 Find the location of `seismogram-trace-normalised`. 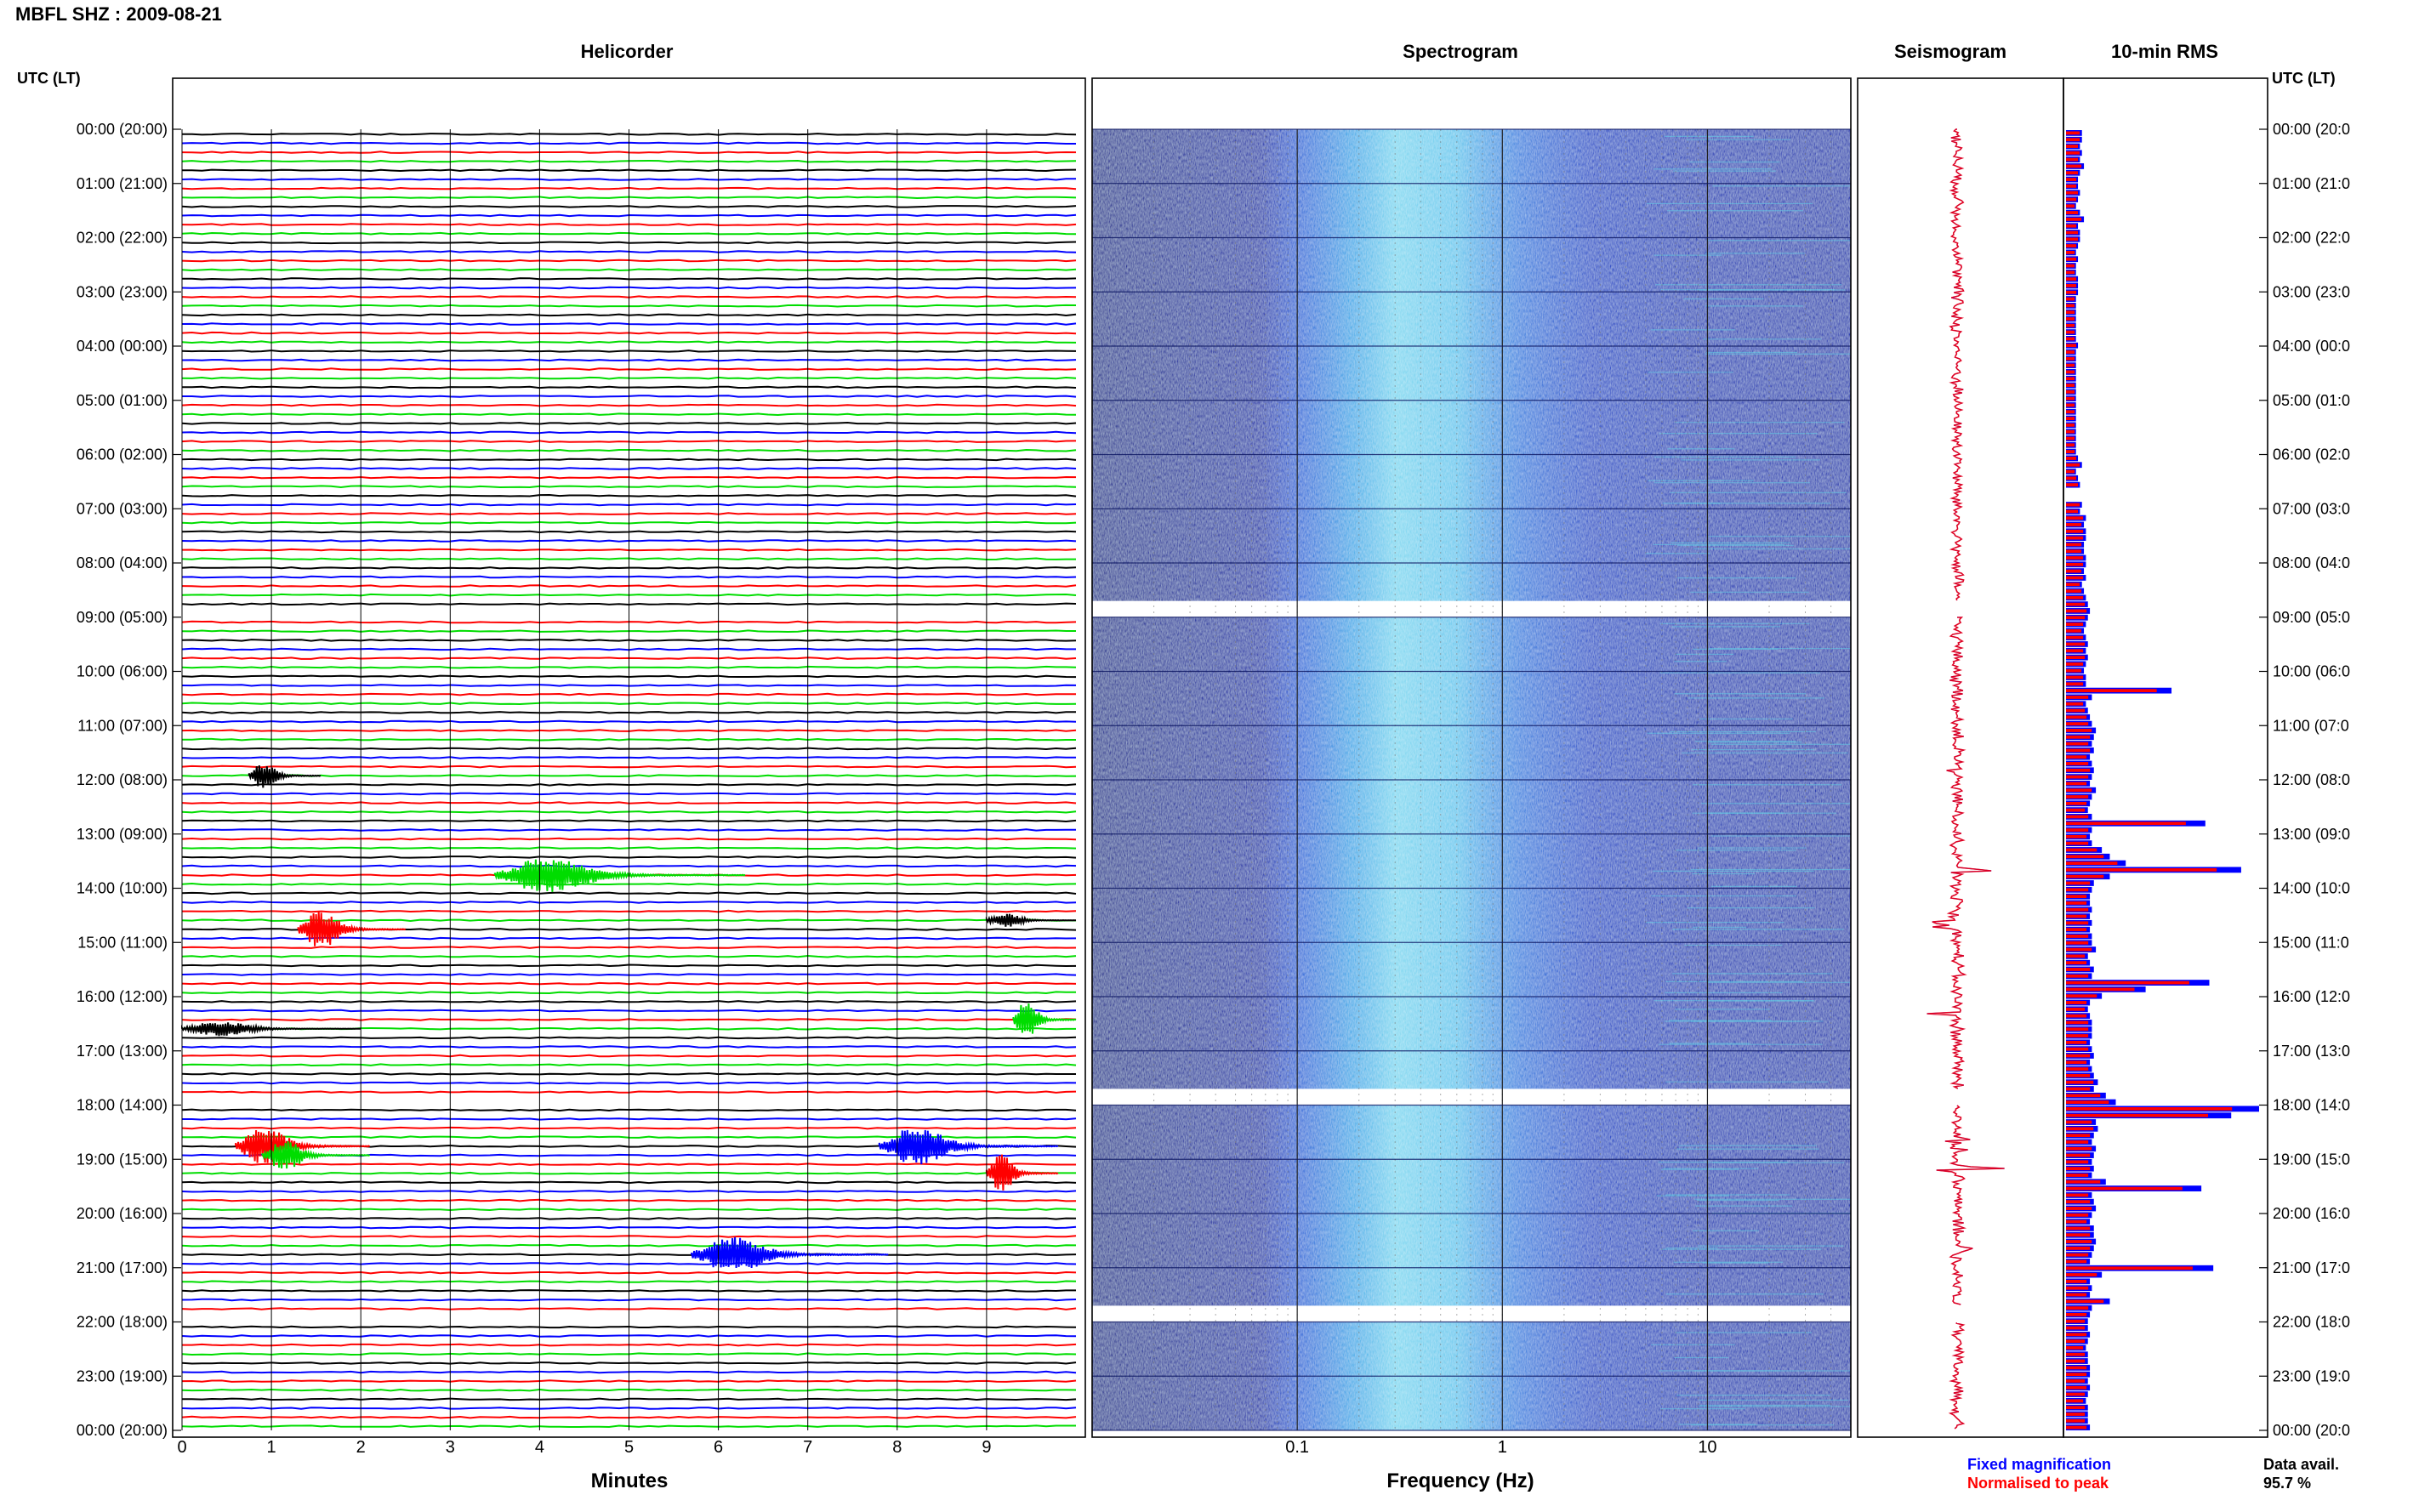

seismogram-trace-normalised is located at coordinates (1966, 779).